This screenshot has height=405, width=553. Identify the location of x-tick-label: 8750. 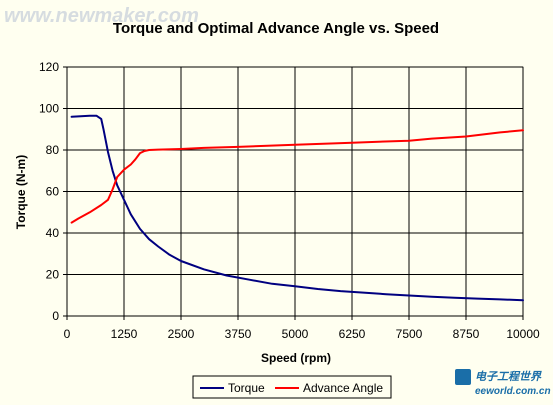
(466, 334).